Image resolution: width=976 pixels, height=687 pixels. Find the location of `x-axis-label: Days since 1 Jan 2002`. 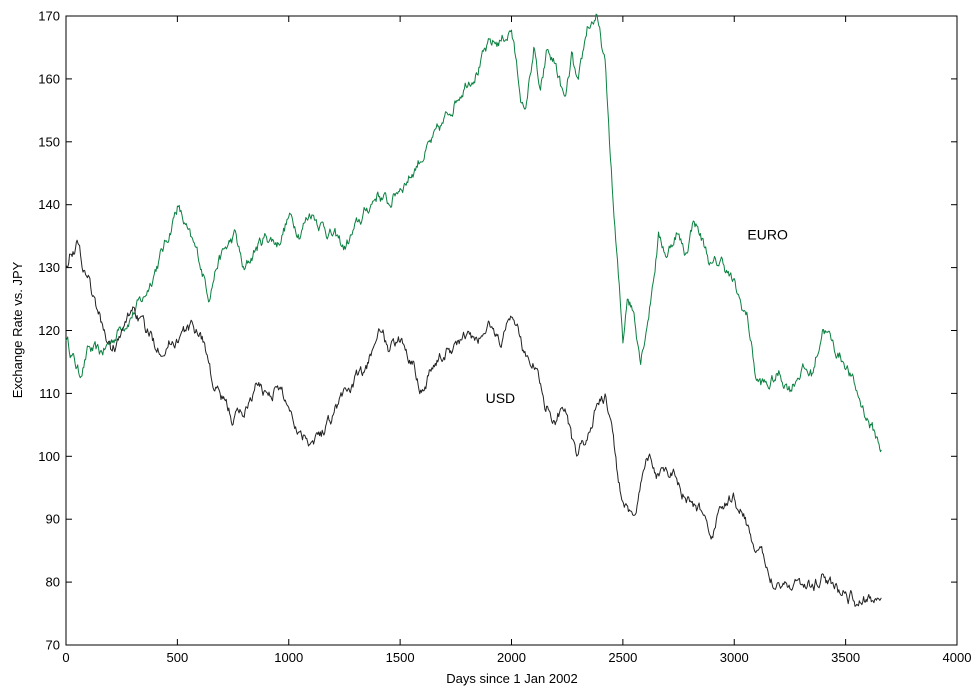

x-axis-label: Days since 1 Jan 2002 is located at coordinates (512, 678).